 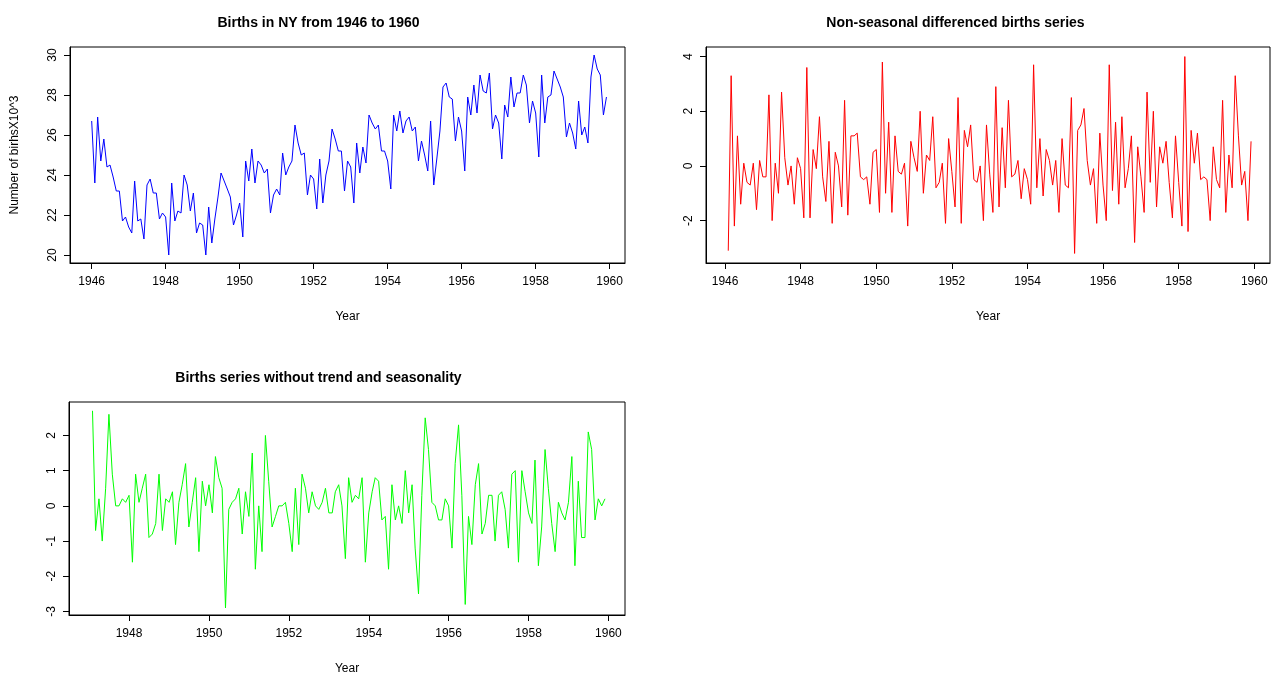 I want to click on y-tick-label: 24, so click(x=52, y=175).